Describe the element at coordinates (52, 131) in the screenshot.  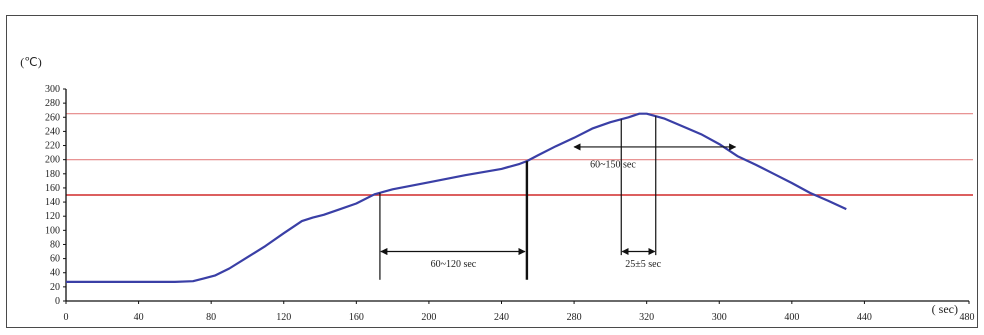
I see `y-tick-label: 240` at that location.